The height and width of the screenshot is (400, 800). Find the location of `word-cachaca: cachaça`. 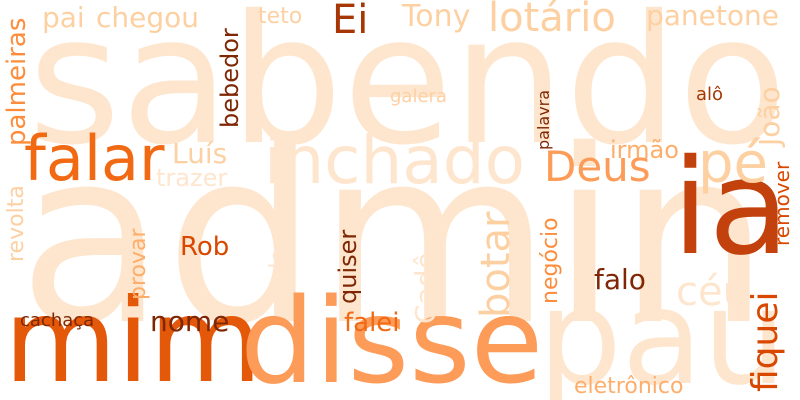

word-cachaca: cachaça is located at coordinates (57, 320).